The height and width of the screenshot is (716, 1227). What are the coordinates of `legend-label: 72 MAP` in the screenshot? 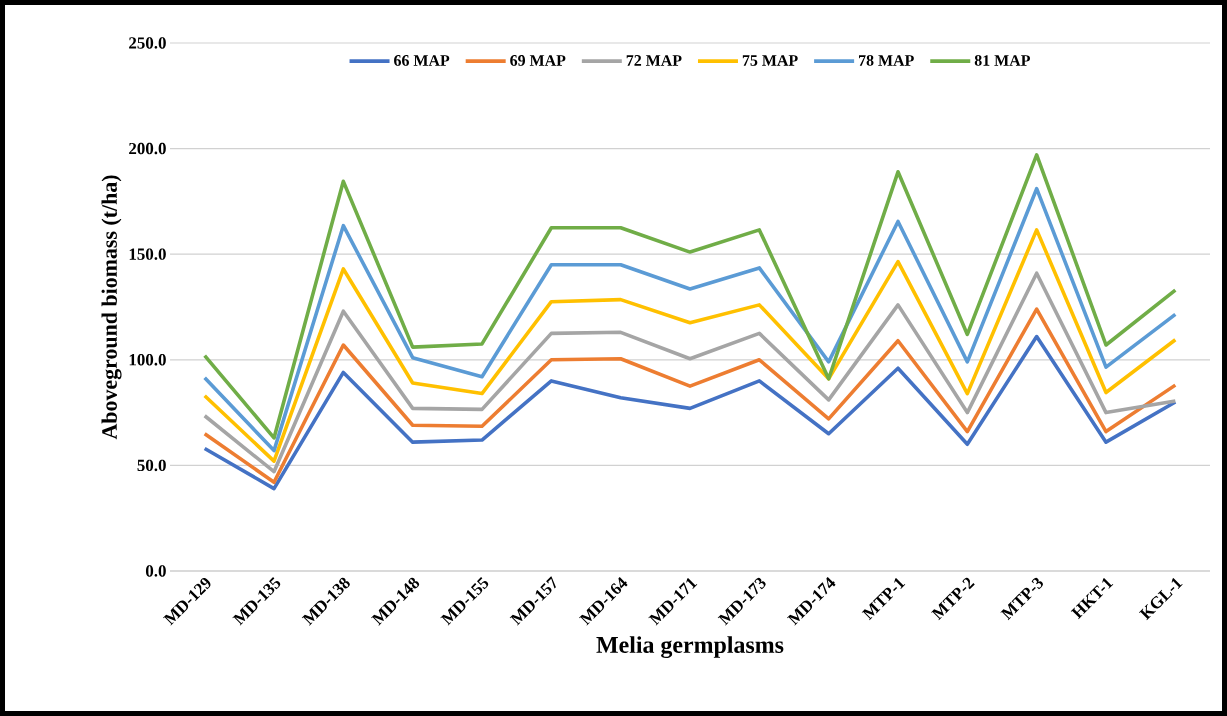 It's located at (654, 60).